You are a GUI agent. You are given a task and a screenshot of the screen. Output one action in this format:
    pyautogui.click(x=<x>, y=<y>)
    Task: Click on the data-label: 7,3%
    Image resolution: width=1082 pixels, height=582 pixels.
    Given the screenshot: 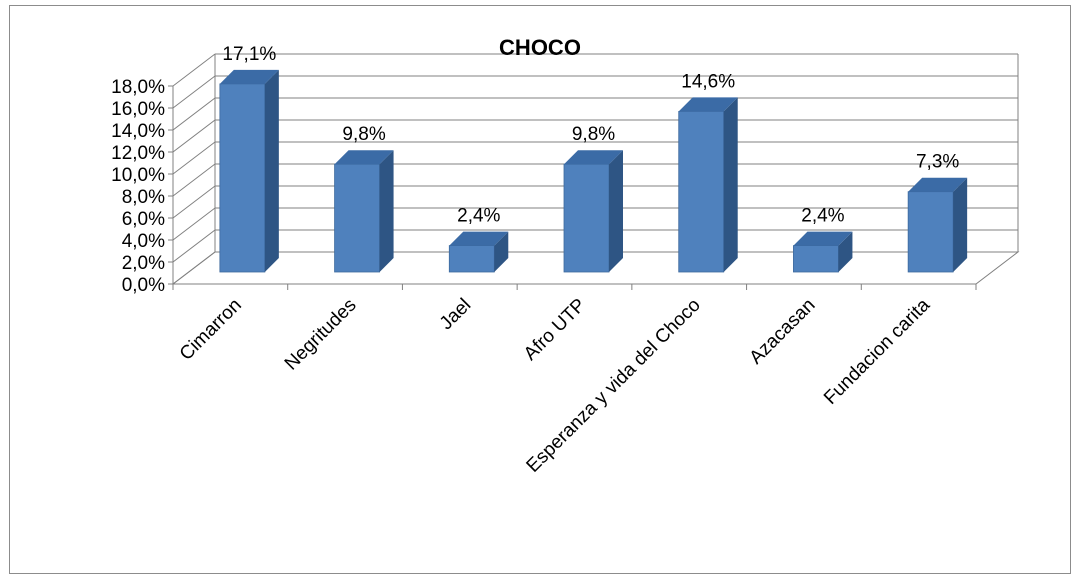 What is the action you would take?
    pyautogui.click(x=937, y=162)
    